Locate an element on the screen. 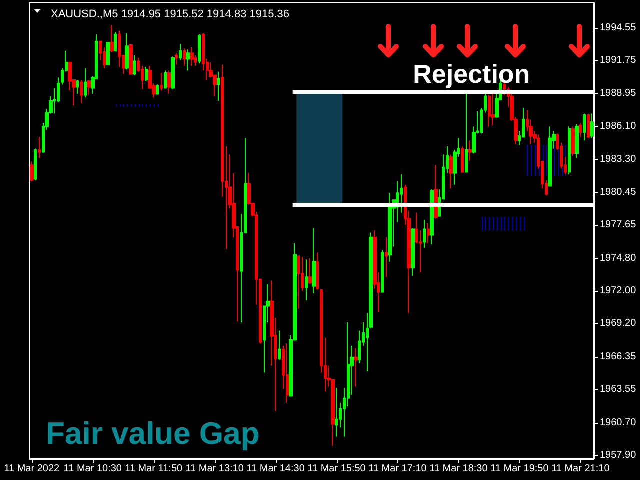 The height and width of the screenshot is (480, 640). x-tick-label: 11 Mar 10:30 is located at coordinates (93, 469).